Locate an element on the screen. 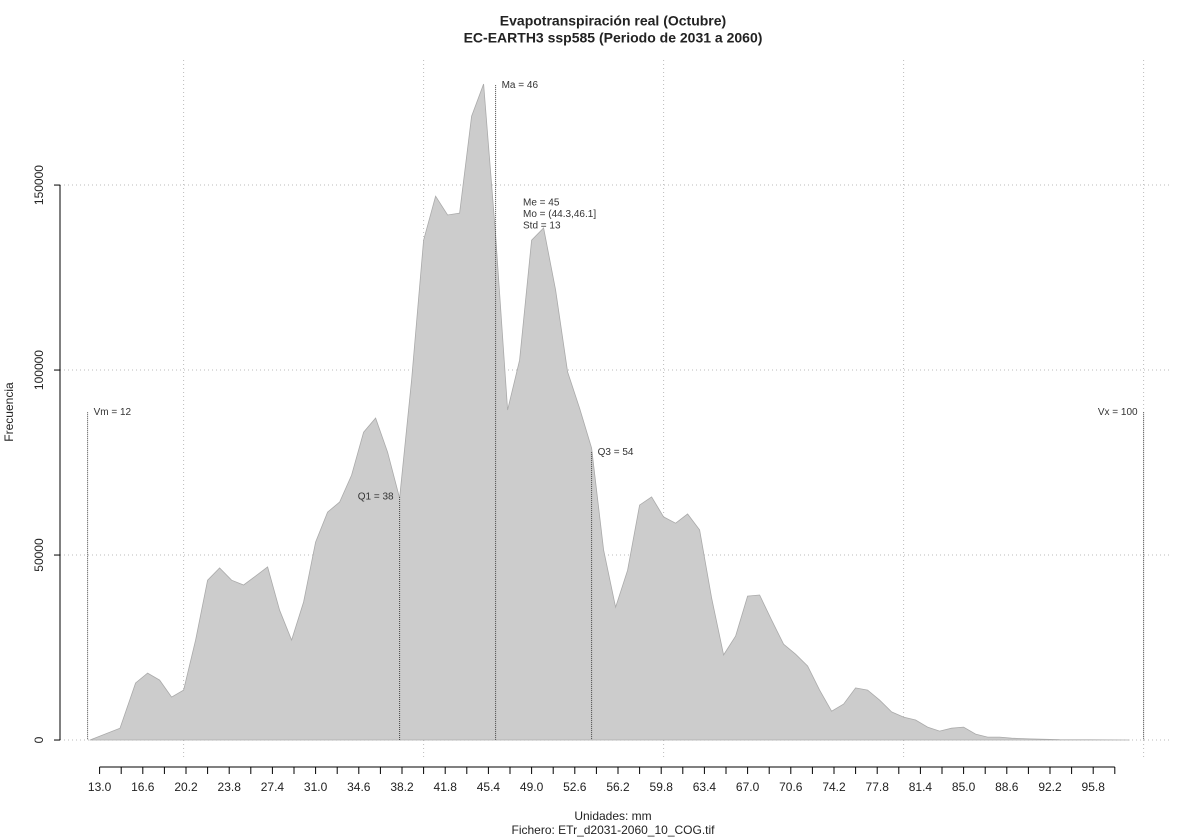  stat-label: Me = 45 is located at coordinates (541, 203).